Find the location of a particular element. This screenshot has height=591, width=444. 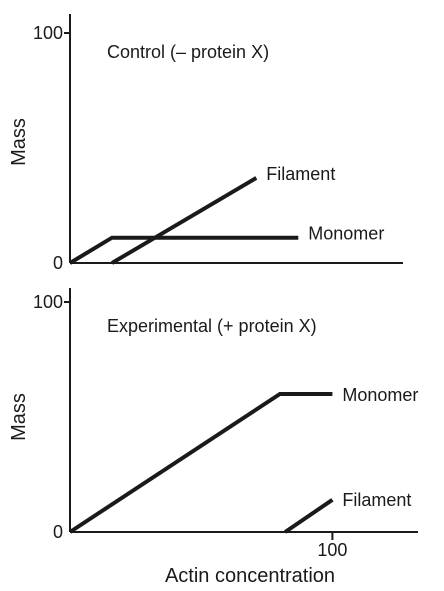

control-series: Filament Monomer is located at coordinates (226, 214).